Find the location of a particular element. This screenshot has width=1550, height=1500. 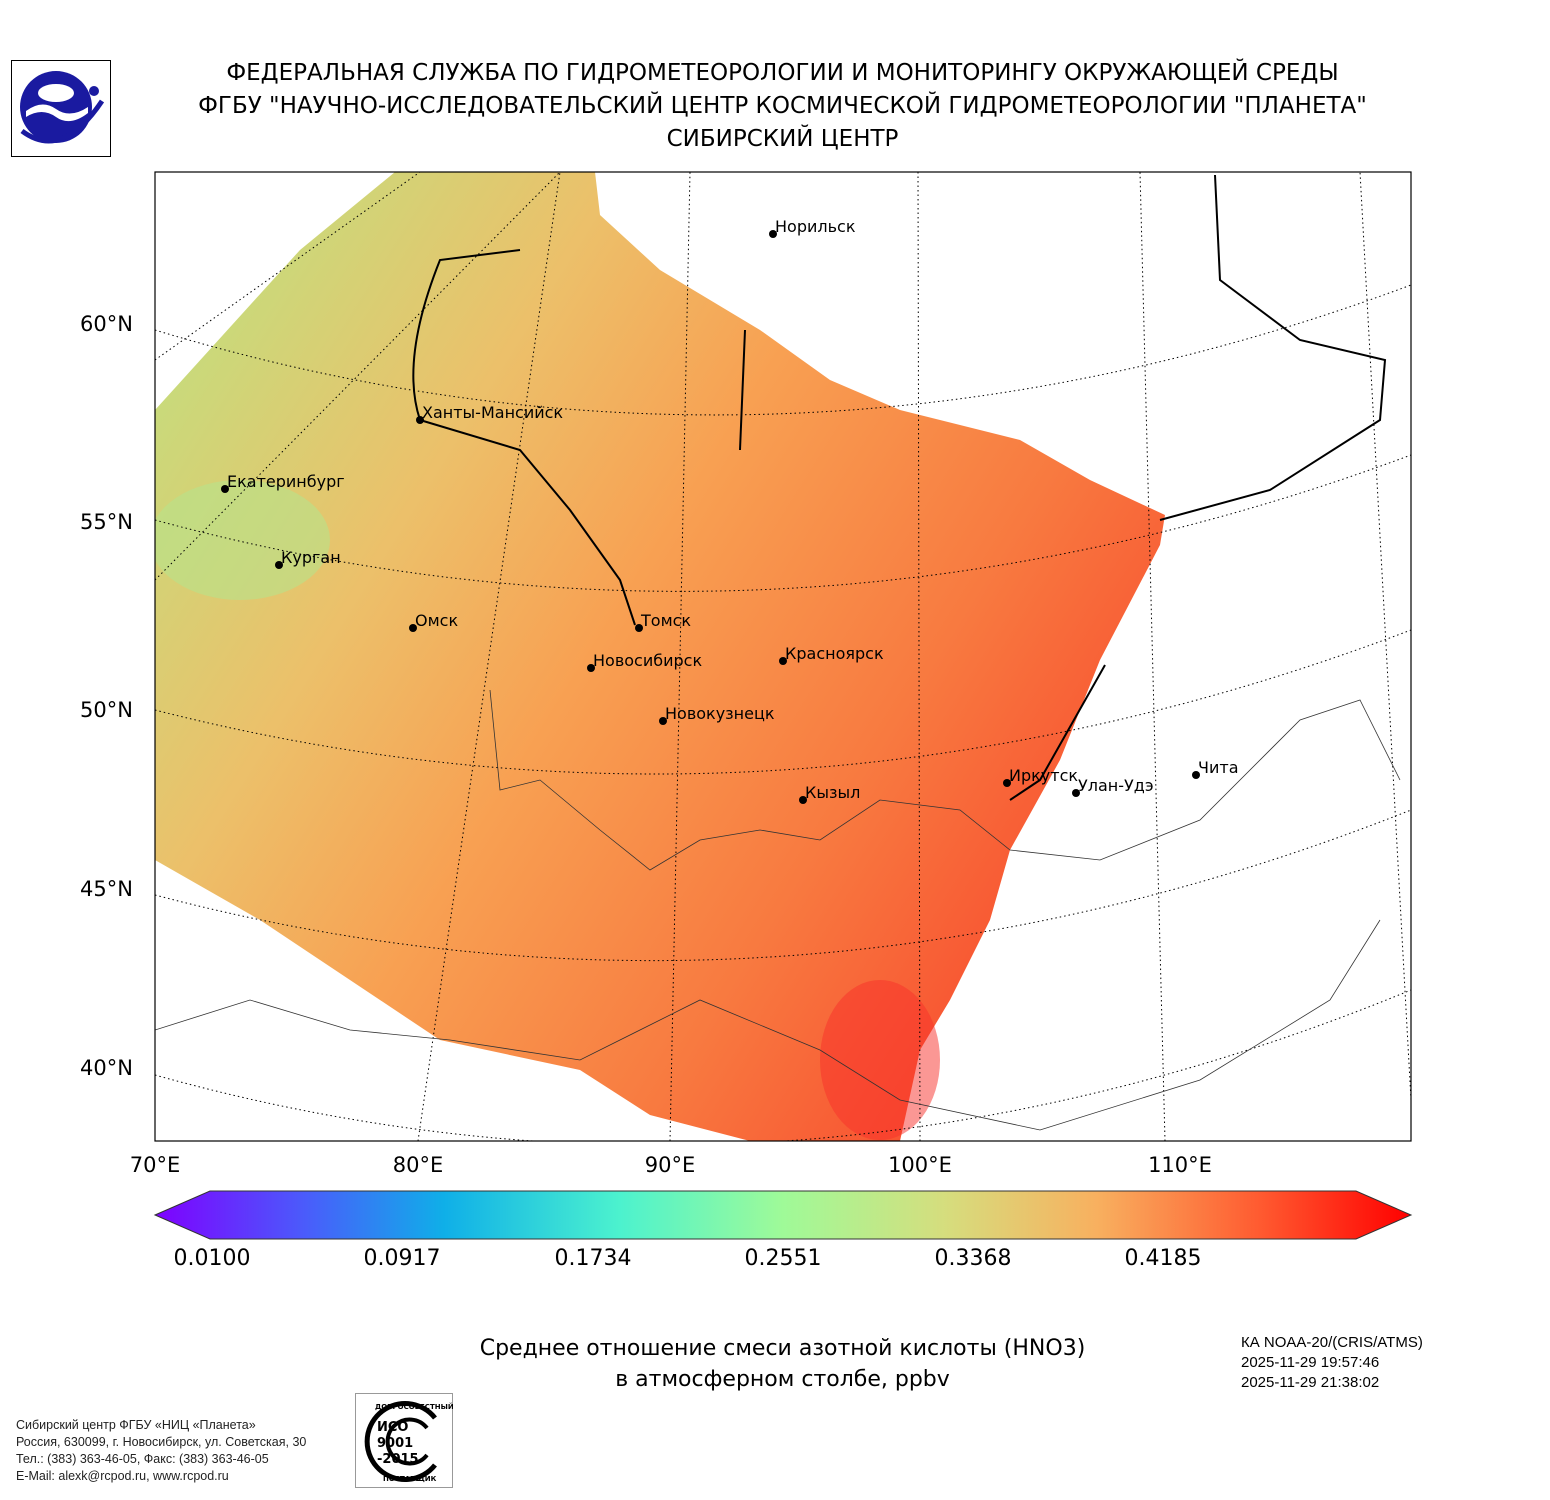

iso-text: -2015 is located at coordinates (398, 1459).